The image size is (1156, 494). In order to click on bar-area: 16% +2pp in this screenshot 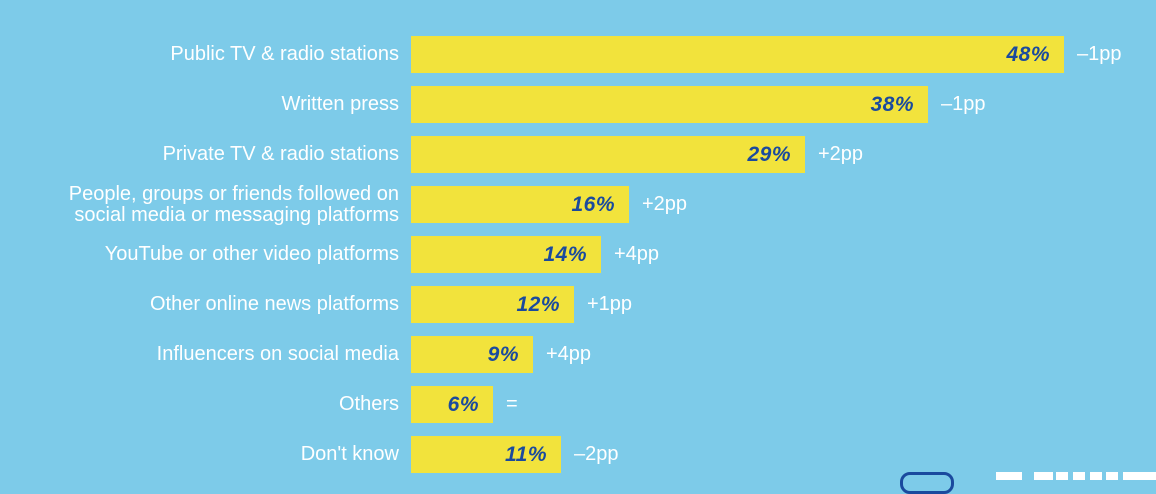, I will do `click(549, 204)`.